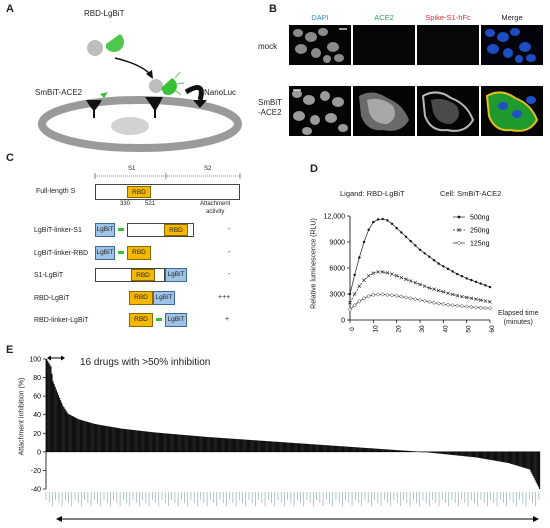 The image size is (550, 528). What do you see at coordinates (61, 320) in the screenshot?
I see `construct-name-5: RBD-linker-LgBiT` at bounding box center [61, 320].